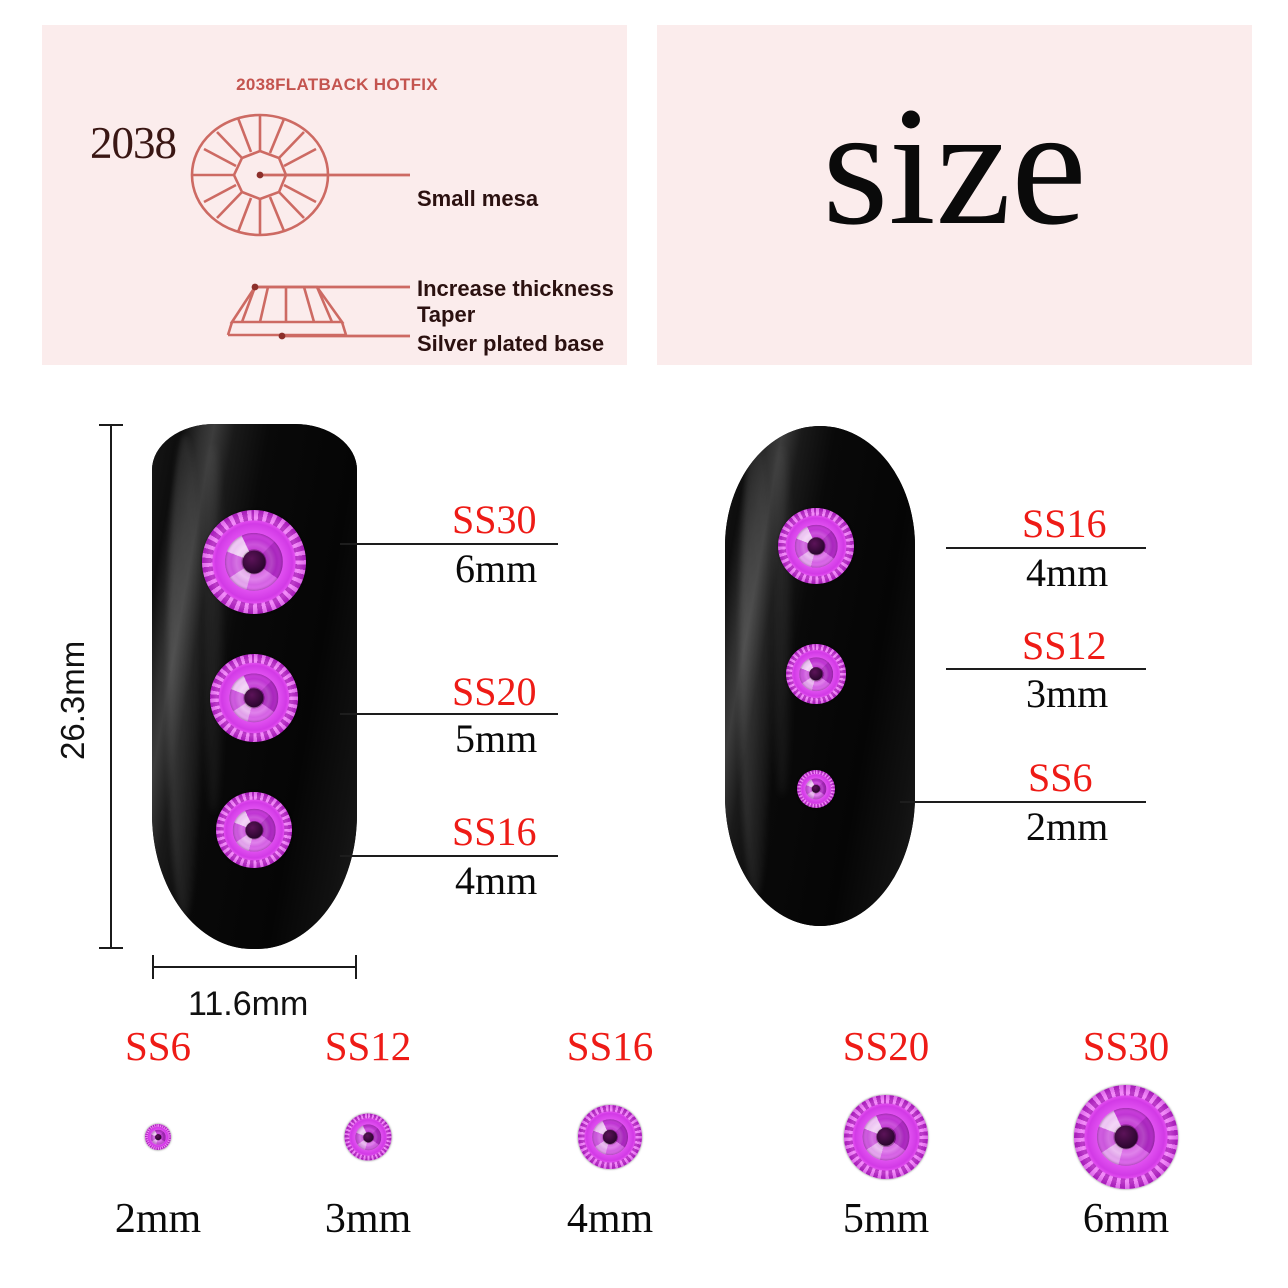  What do you see at coordinates (954, 166) in the screenshot?
I see `size-heading: size` at bounding box center [954, 166].